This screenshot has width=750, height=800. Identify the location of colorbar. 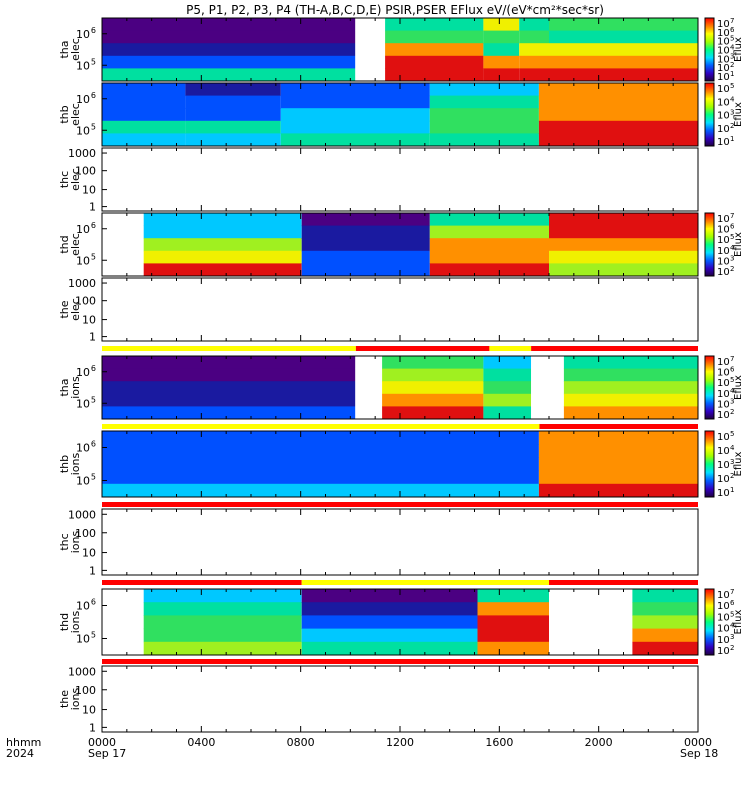
(709, 387).